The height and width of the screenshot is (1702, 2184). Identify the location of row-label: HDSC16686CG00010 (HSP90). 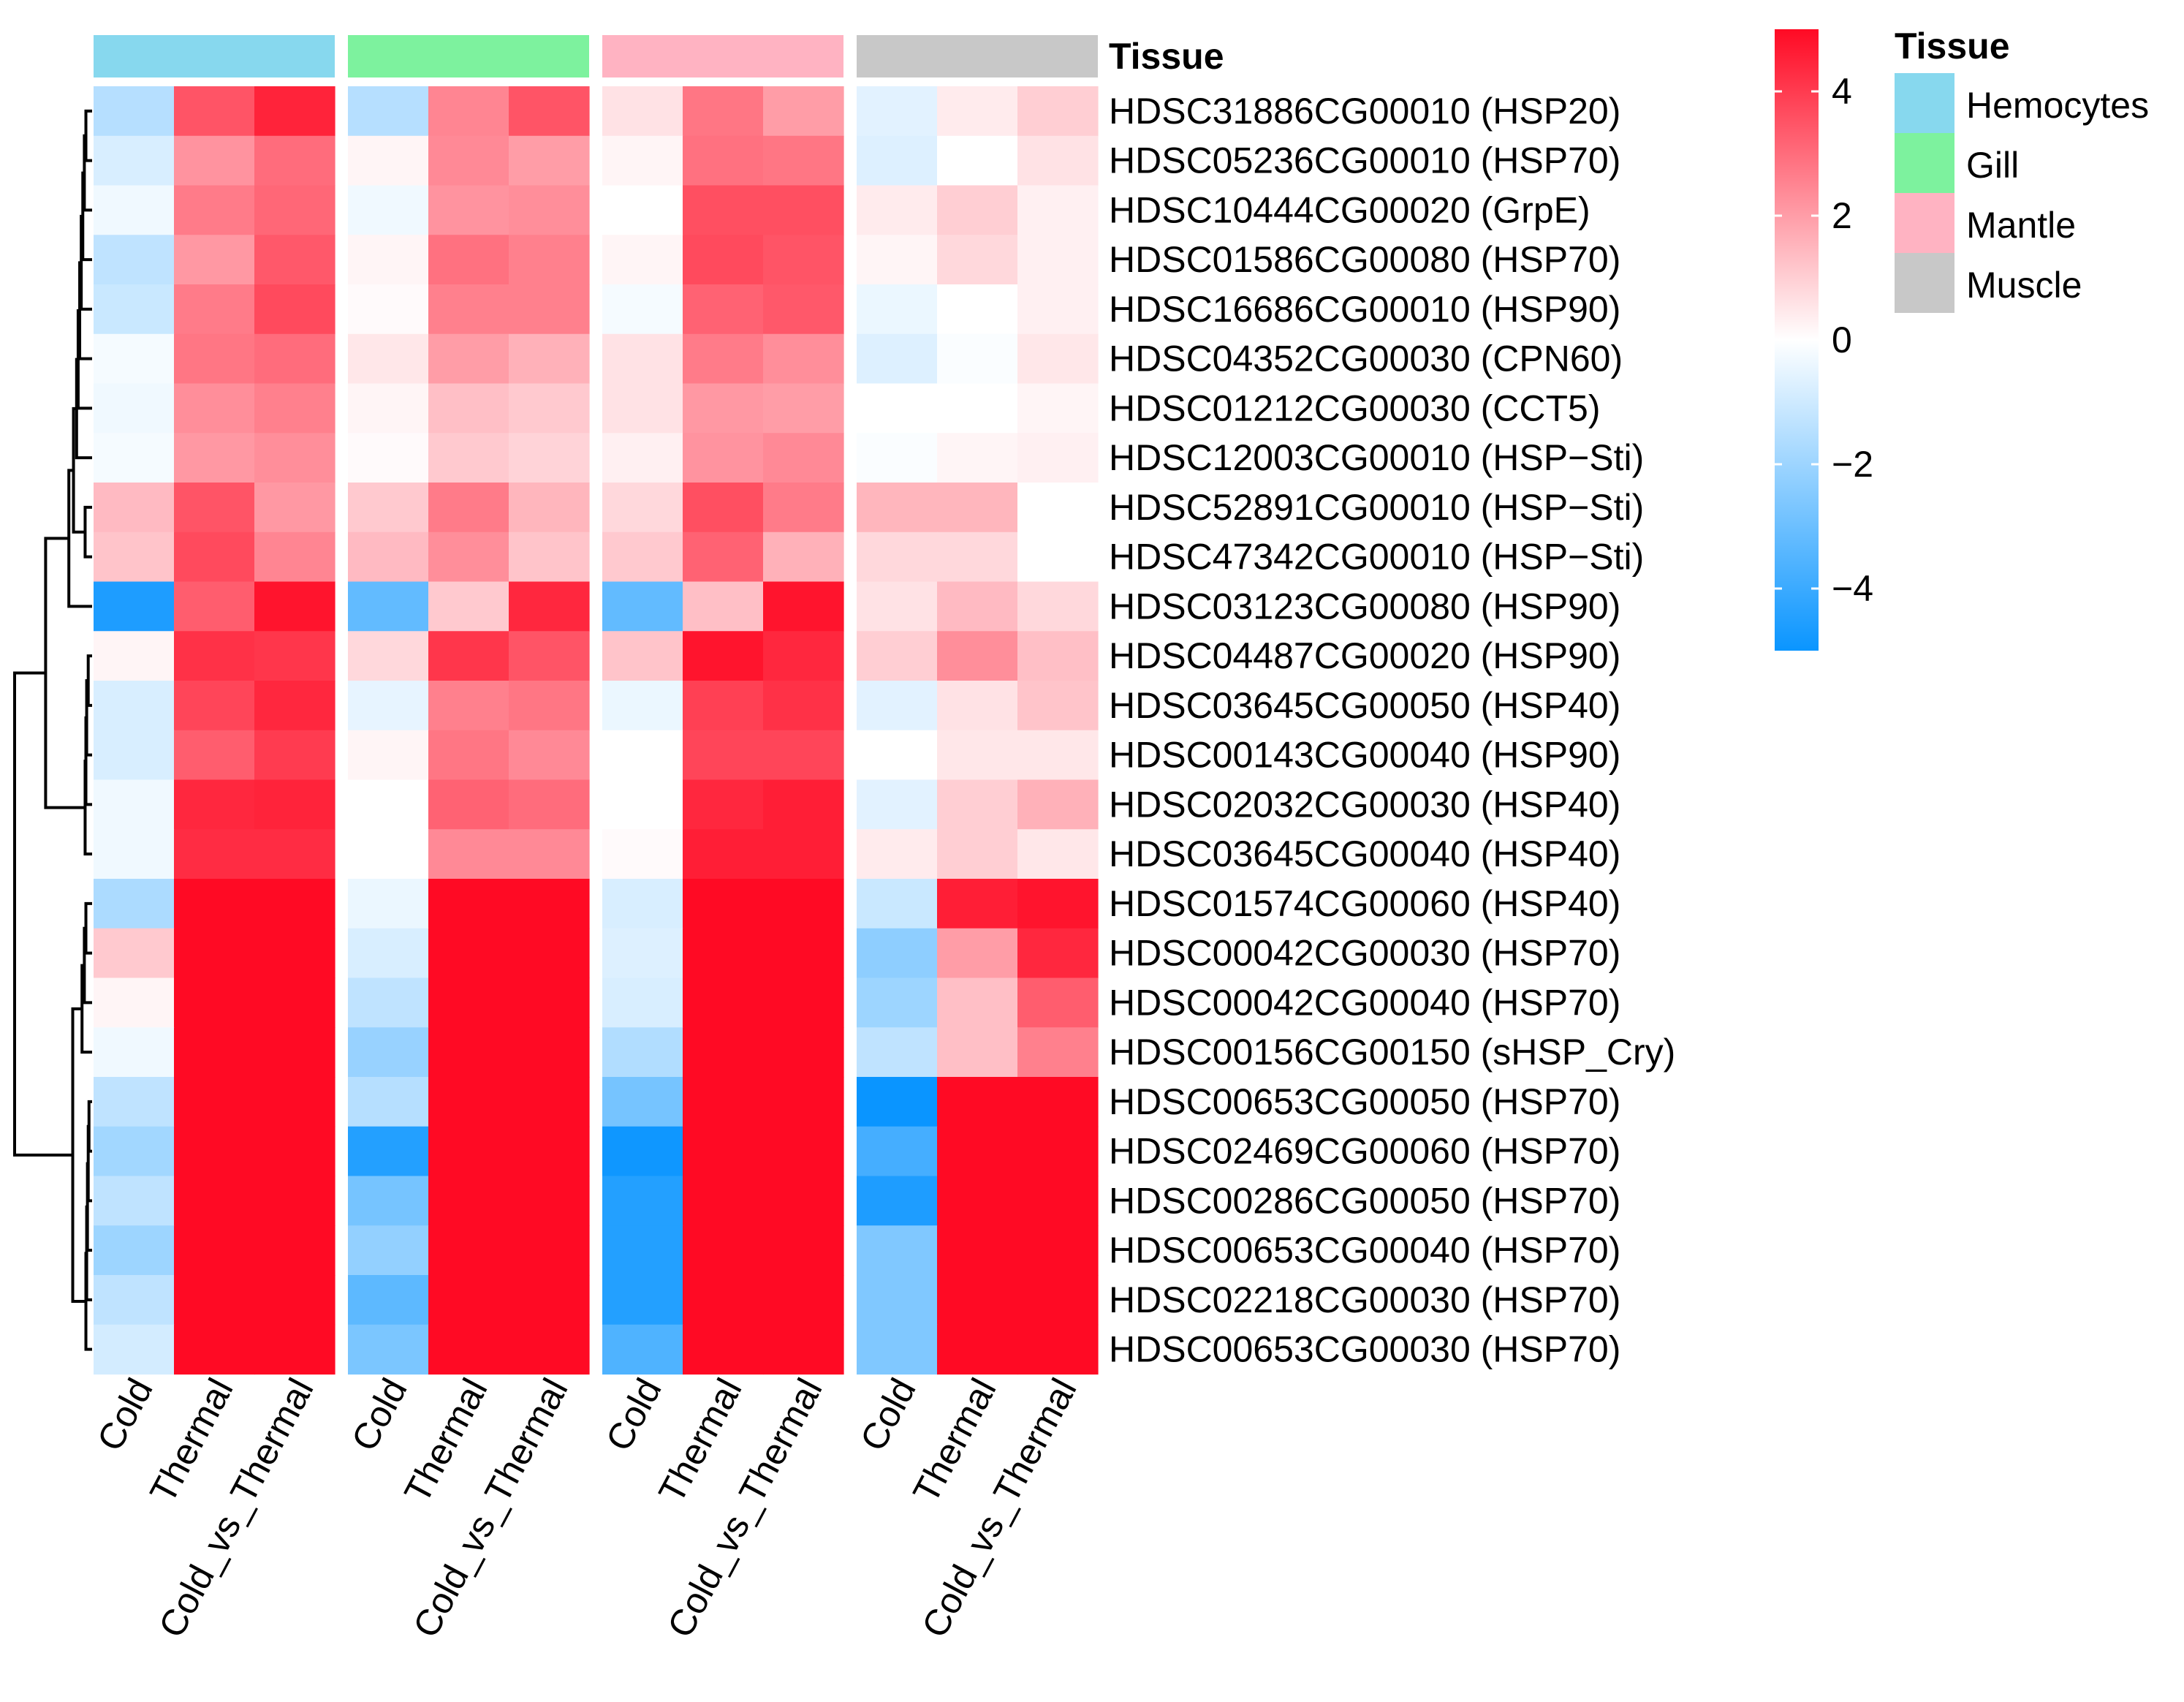
(1364, 309).